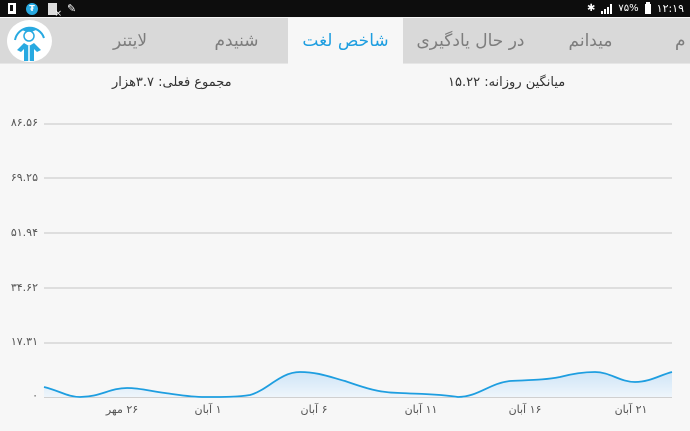 The image size is (690, 431). I want to click on app-notification-icon: ₮, so click(32, 8).